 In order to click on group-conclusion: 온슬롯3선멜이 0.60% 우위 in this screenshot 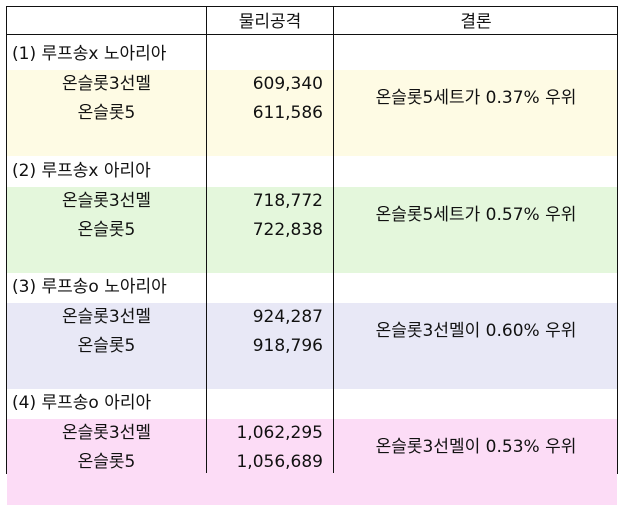, I will do `click(476, 331)`.